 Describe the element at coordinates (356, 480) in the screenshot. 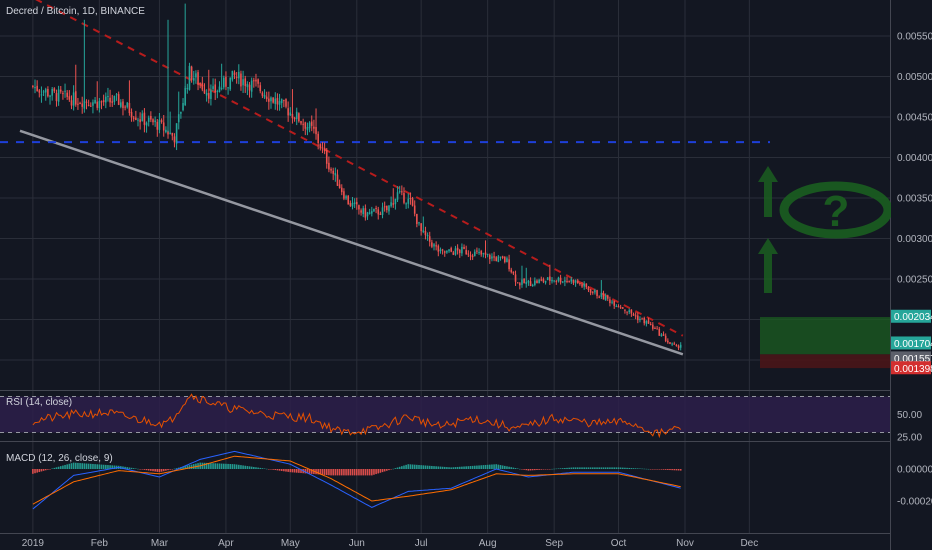

I see `signal-line` at that location.